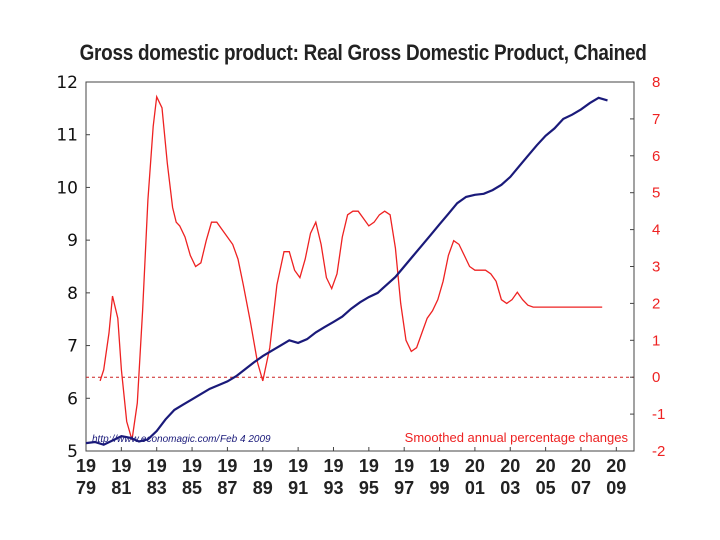  I want to click on left-tick-label: 5, so click(72, 452).